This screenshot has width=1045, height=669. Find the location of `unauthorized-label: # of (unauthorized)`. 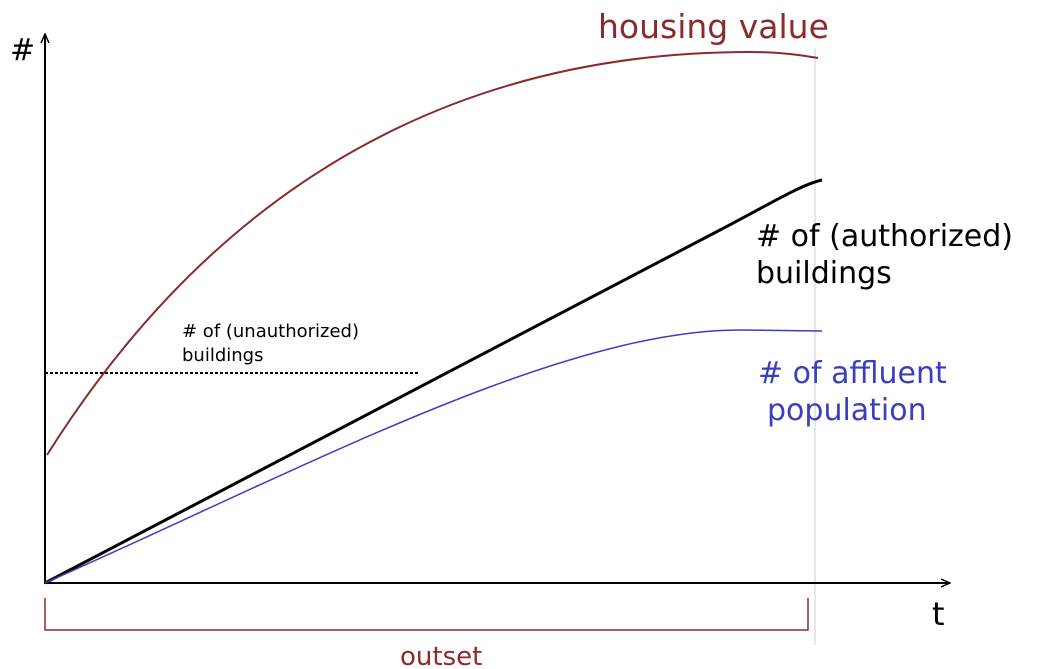

unauthorized-label: # of (unauthorized) is located at coordinates (270, 331).